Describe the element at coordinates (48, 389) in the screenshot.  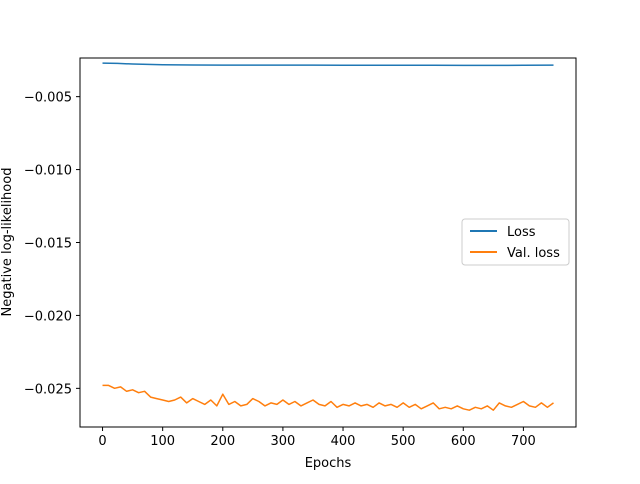
I see `y-tick-label: −0.025` at that location.